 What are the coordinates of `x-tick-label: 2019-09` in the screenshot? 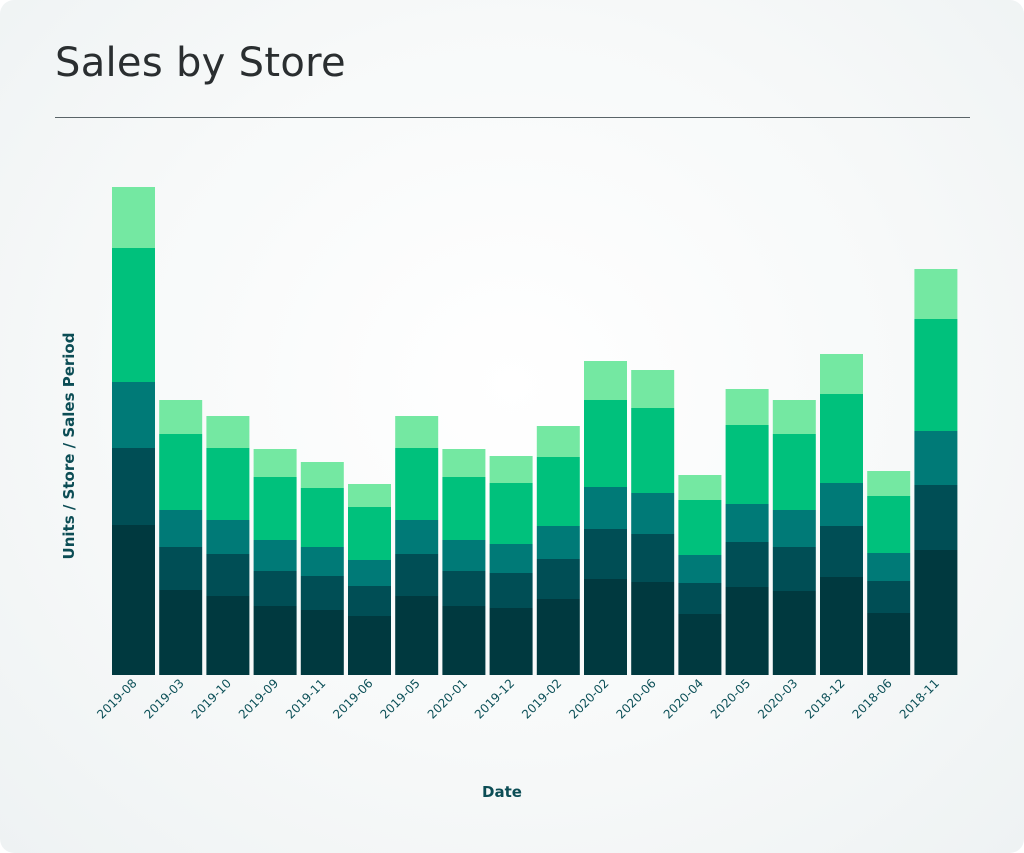 It's located at (258, 698).